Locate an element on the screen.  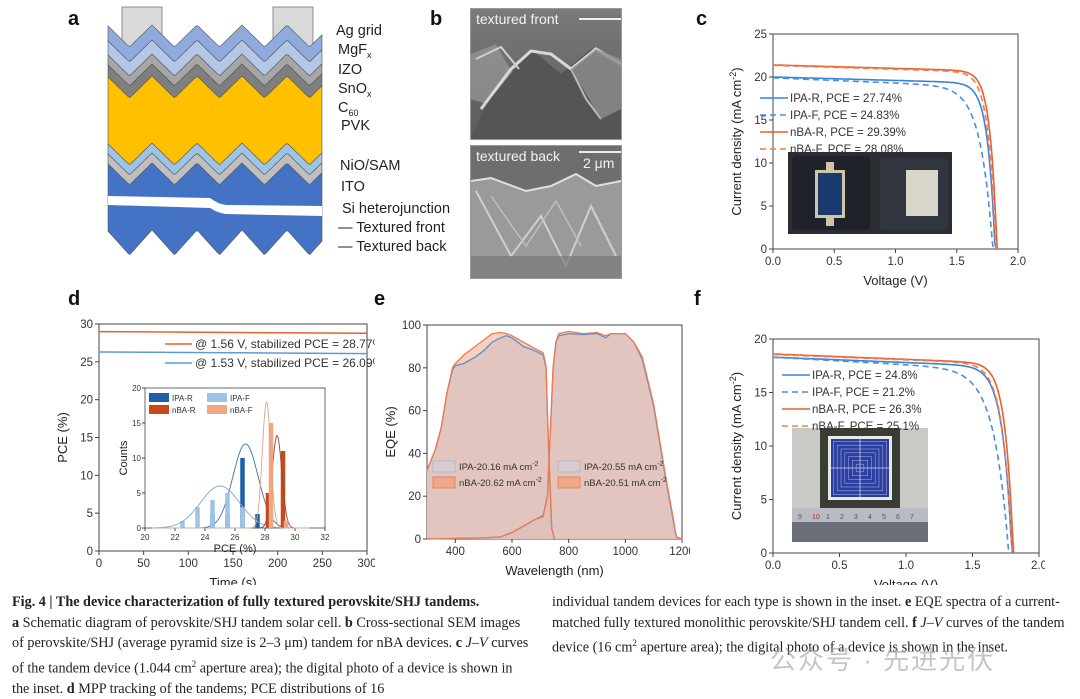
f-xtick-label: 0.5 is located at coordinates (840, 566).